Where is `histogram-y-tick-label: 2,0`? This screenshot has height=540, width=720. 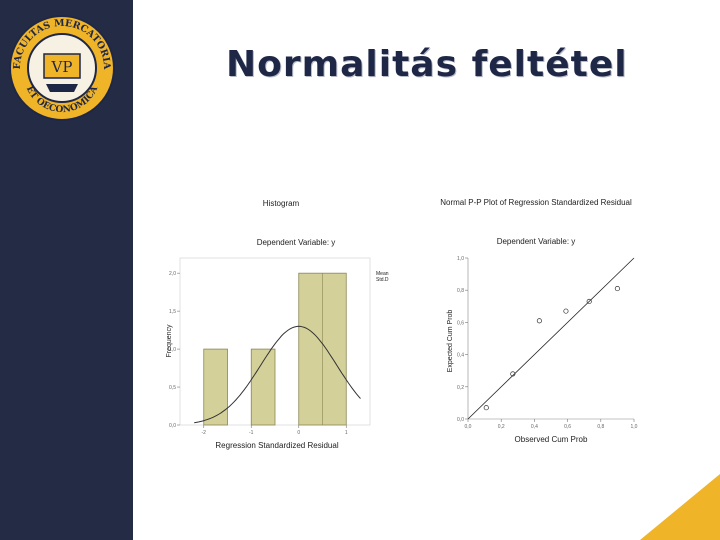
histogram-y-tick-label: 2,0 is located at coordinates (172, 274).